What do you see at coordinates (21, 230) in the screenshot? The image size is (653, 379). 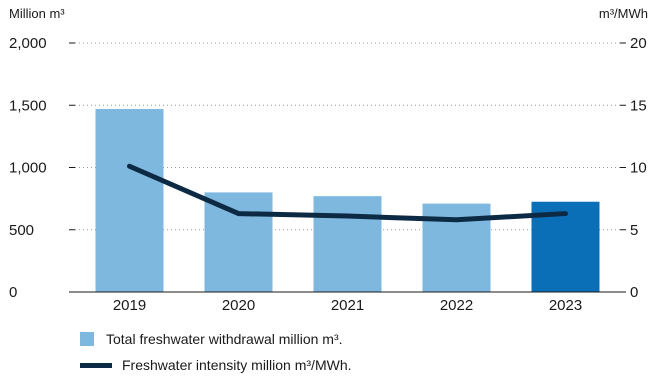 I see `left-tick-label: 500` at bounding box center [21, 230].